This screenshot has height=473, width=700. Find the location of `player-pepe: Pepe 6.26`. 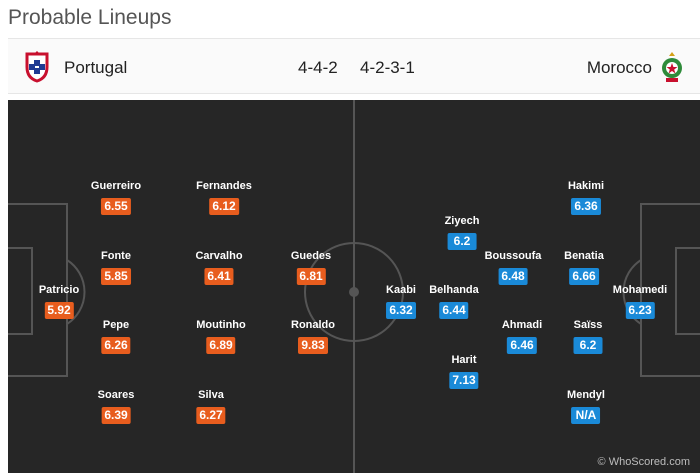

player-pepe: Pepe 6.26 is located at coordinates (116, 336).